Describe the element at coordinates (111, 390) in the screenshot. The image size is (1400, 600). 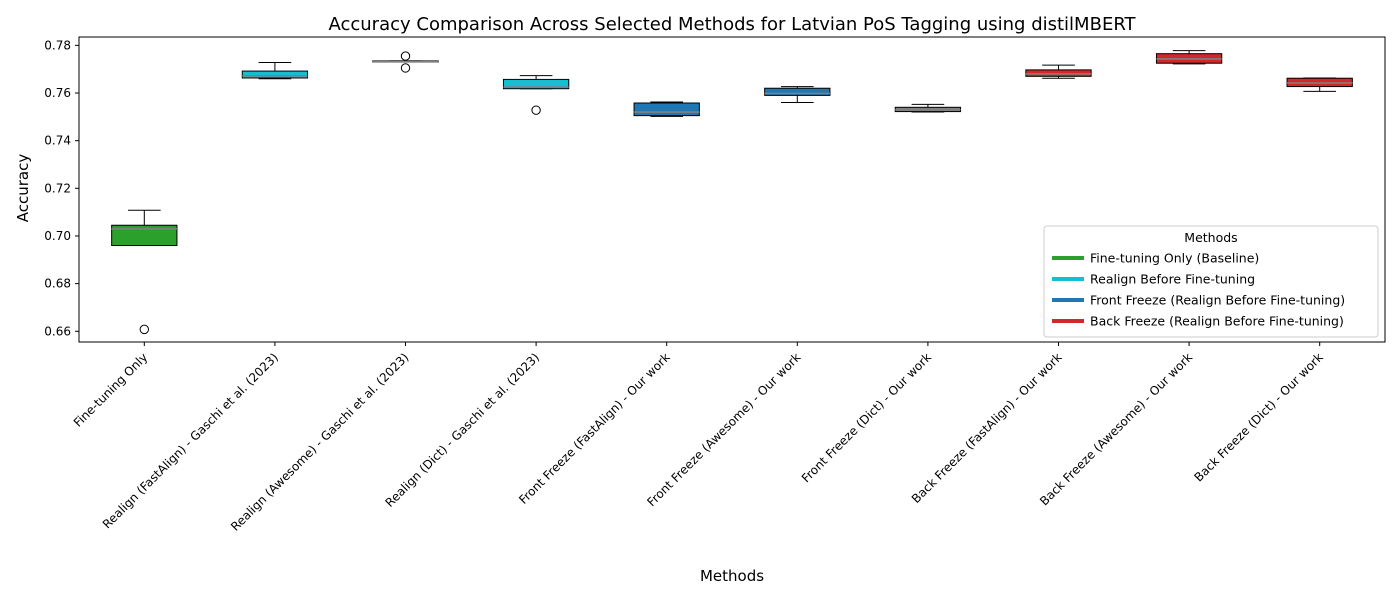
I see `x-tick-label: Fine-tuning Only` at that location.